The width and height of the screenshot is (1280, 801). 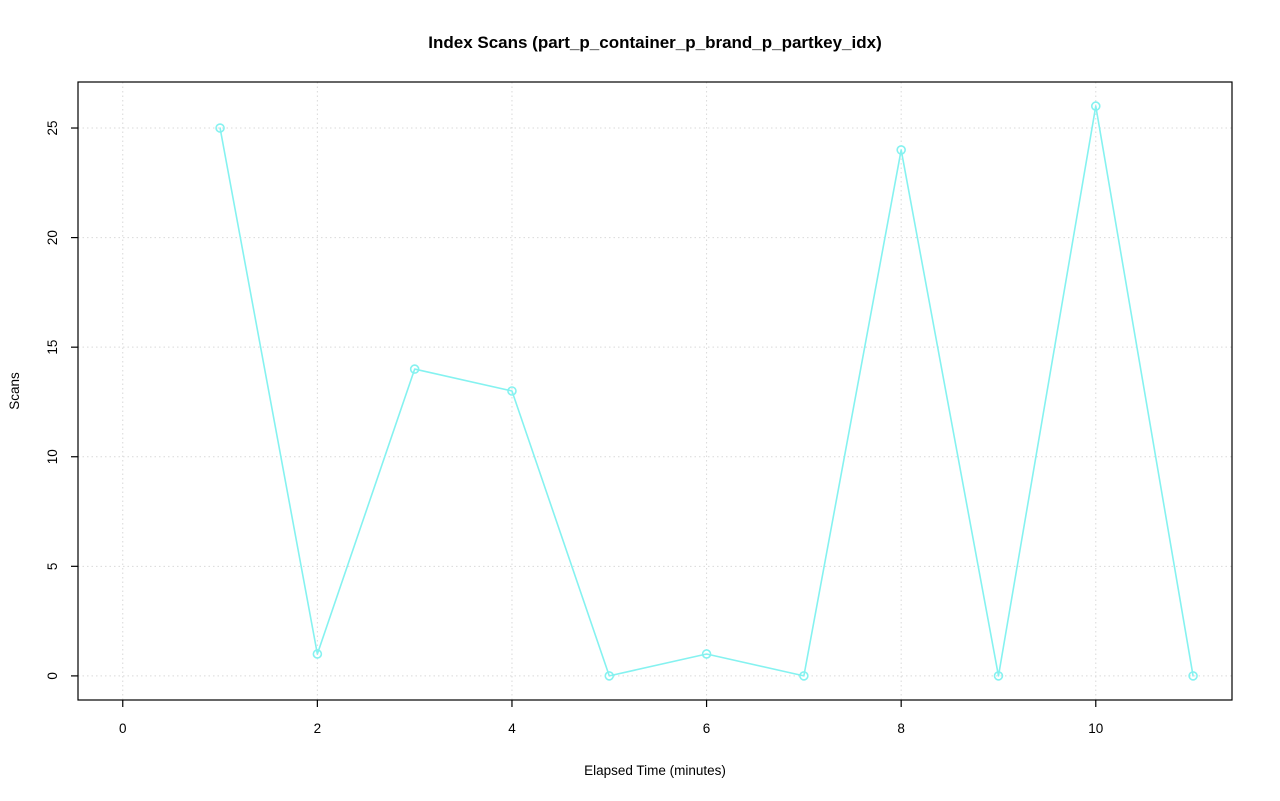 I want to click on x-tick-label: 4, so click(x=512, y=728).